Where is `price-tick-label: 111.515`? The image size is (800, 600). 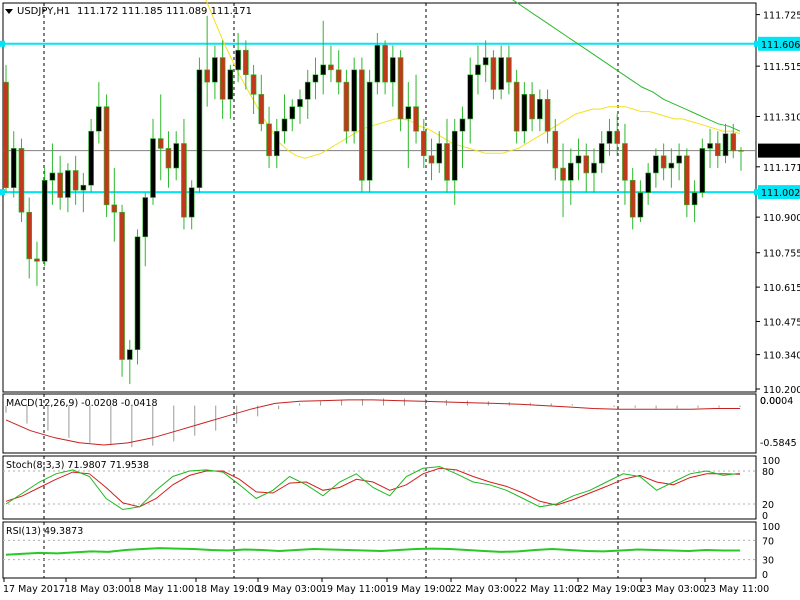
price-tick-label: 111.515 is located at coordinates (781, 67).